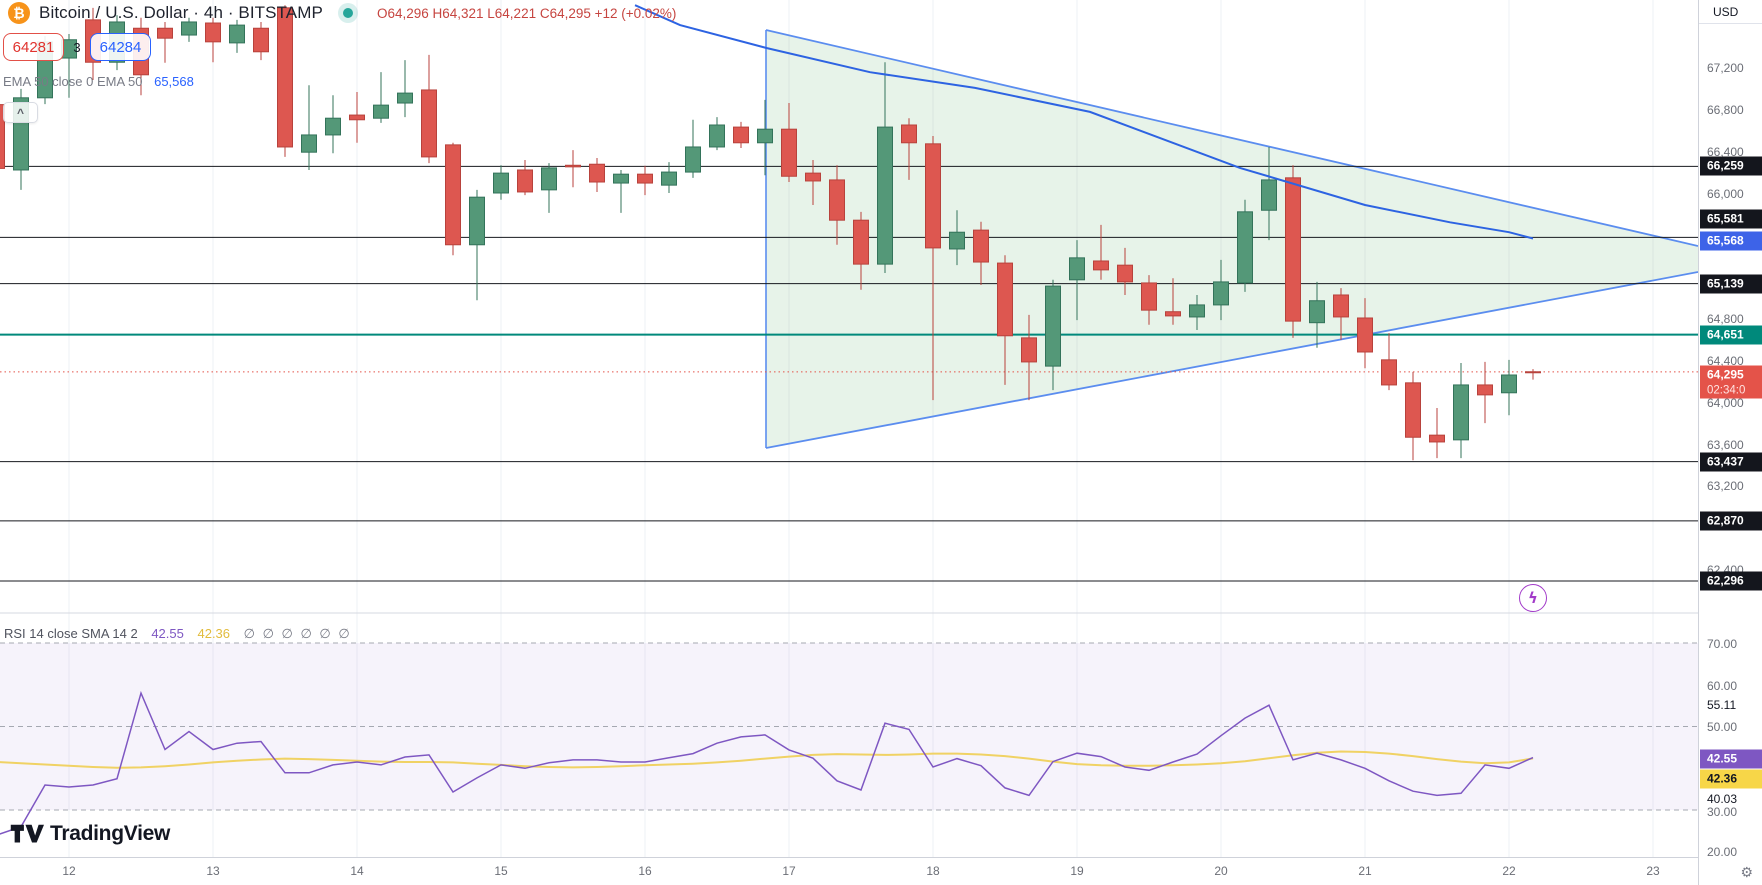 The width and height of the screenshot is (1762, 885). I want to click on tradingview-logo: TradingView, so click(90, 834).